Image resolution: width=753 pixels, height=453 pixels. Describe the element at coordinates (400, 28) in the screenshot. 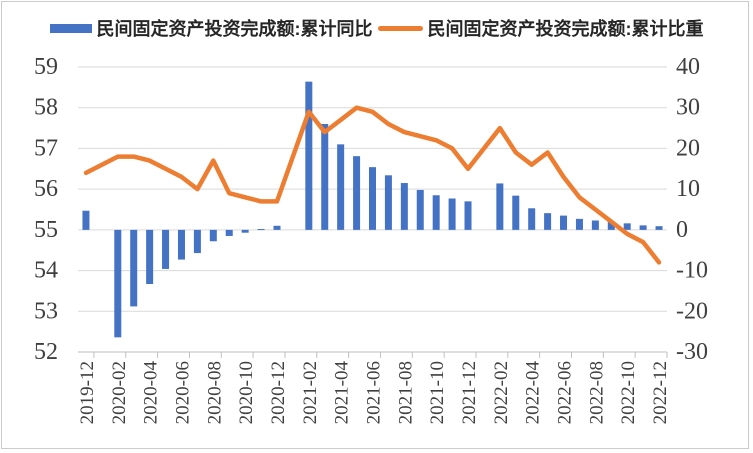

I see `legend-line-swatch` at that location.